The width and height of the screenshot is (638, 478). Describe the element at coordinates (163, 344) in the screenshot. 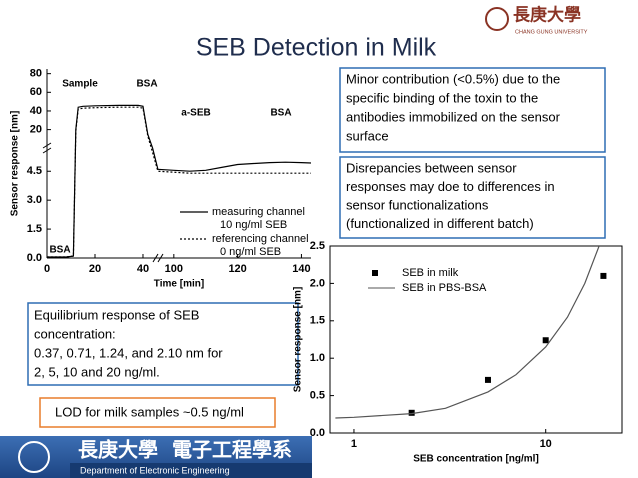

I see `summary-box` at that location.